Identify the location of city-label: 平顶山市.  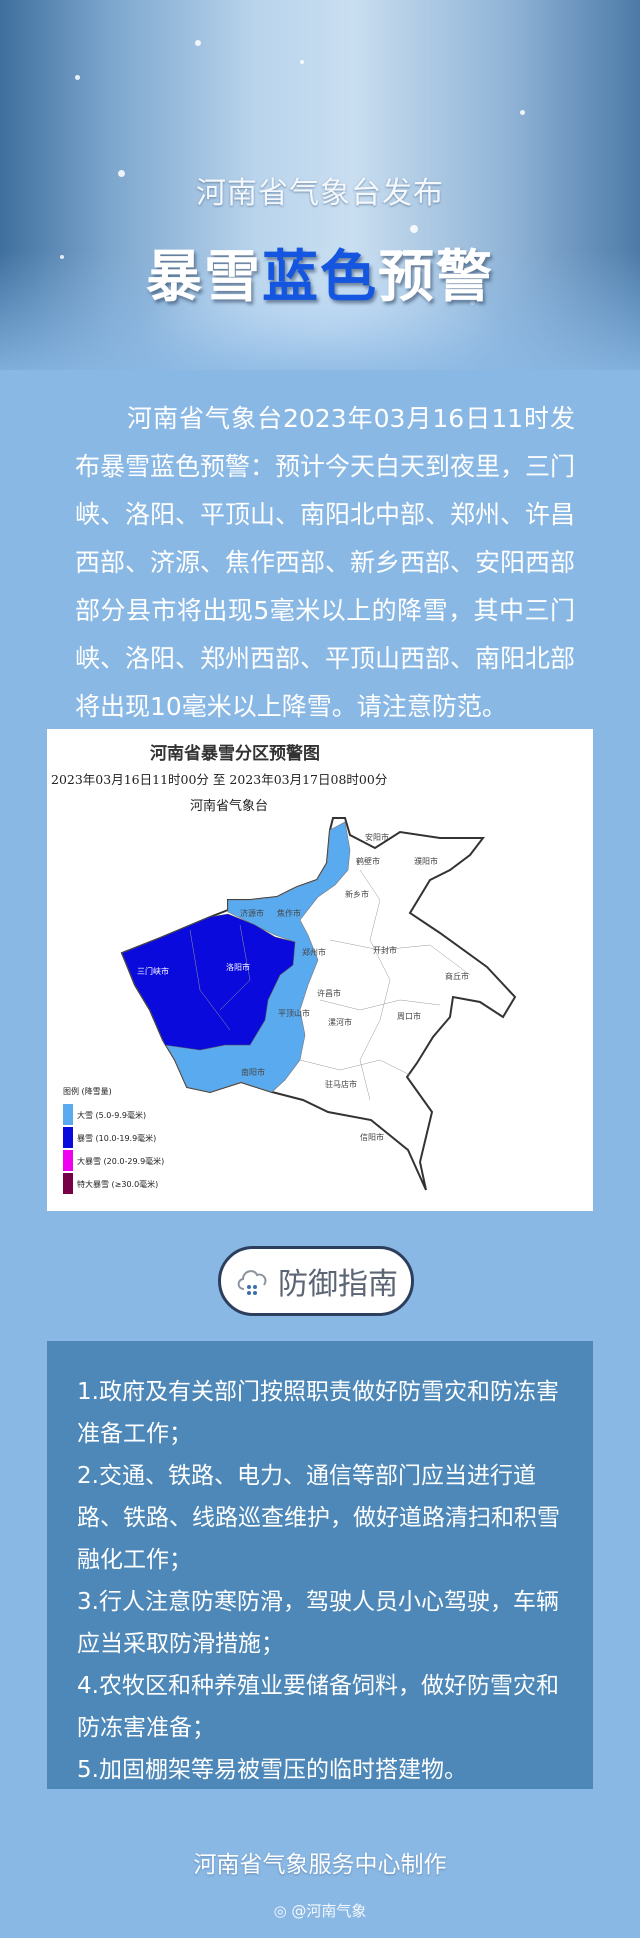
(294, 1013).